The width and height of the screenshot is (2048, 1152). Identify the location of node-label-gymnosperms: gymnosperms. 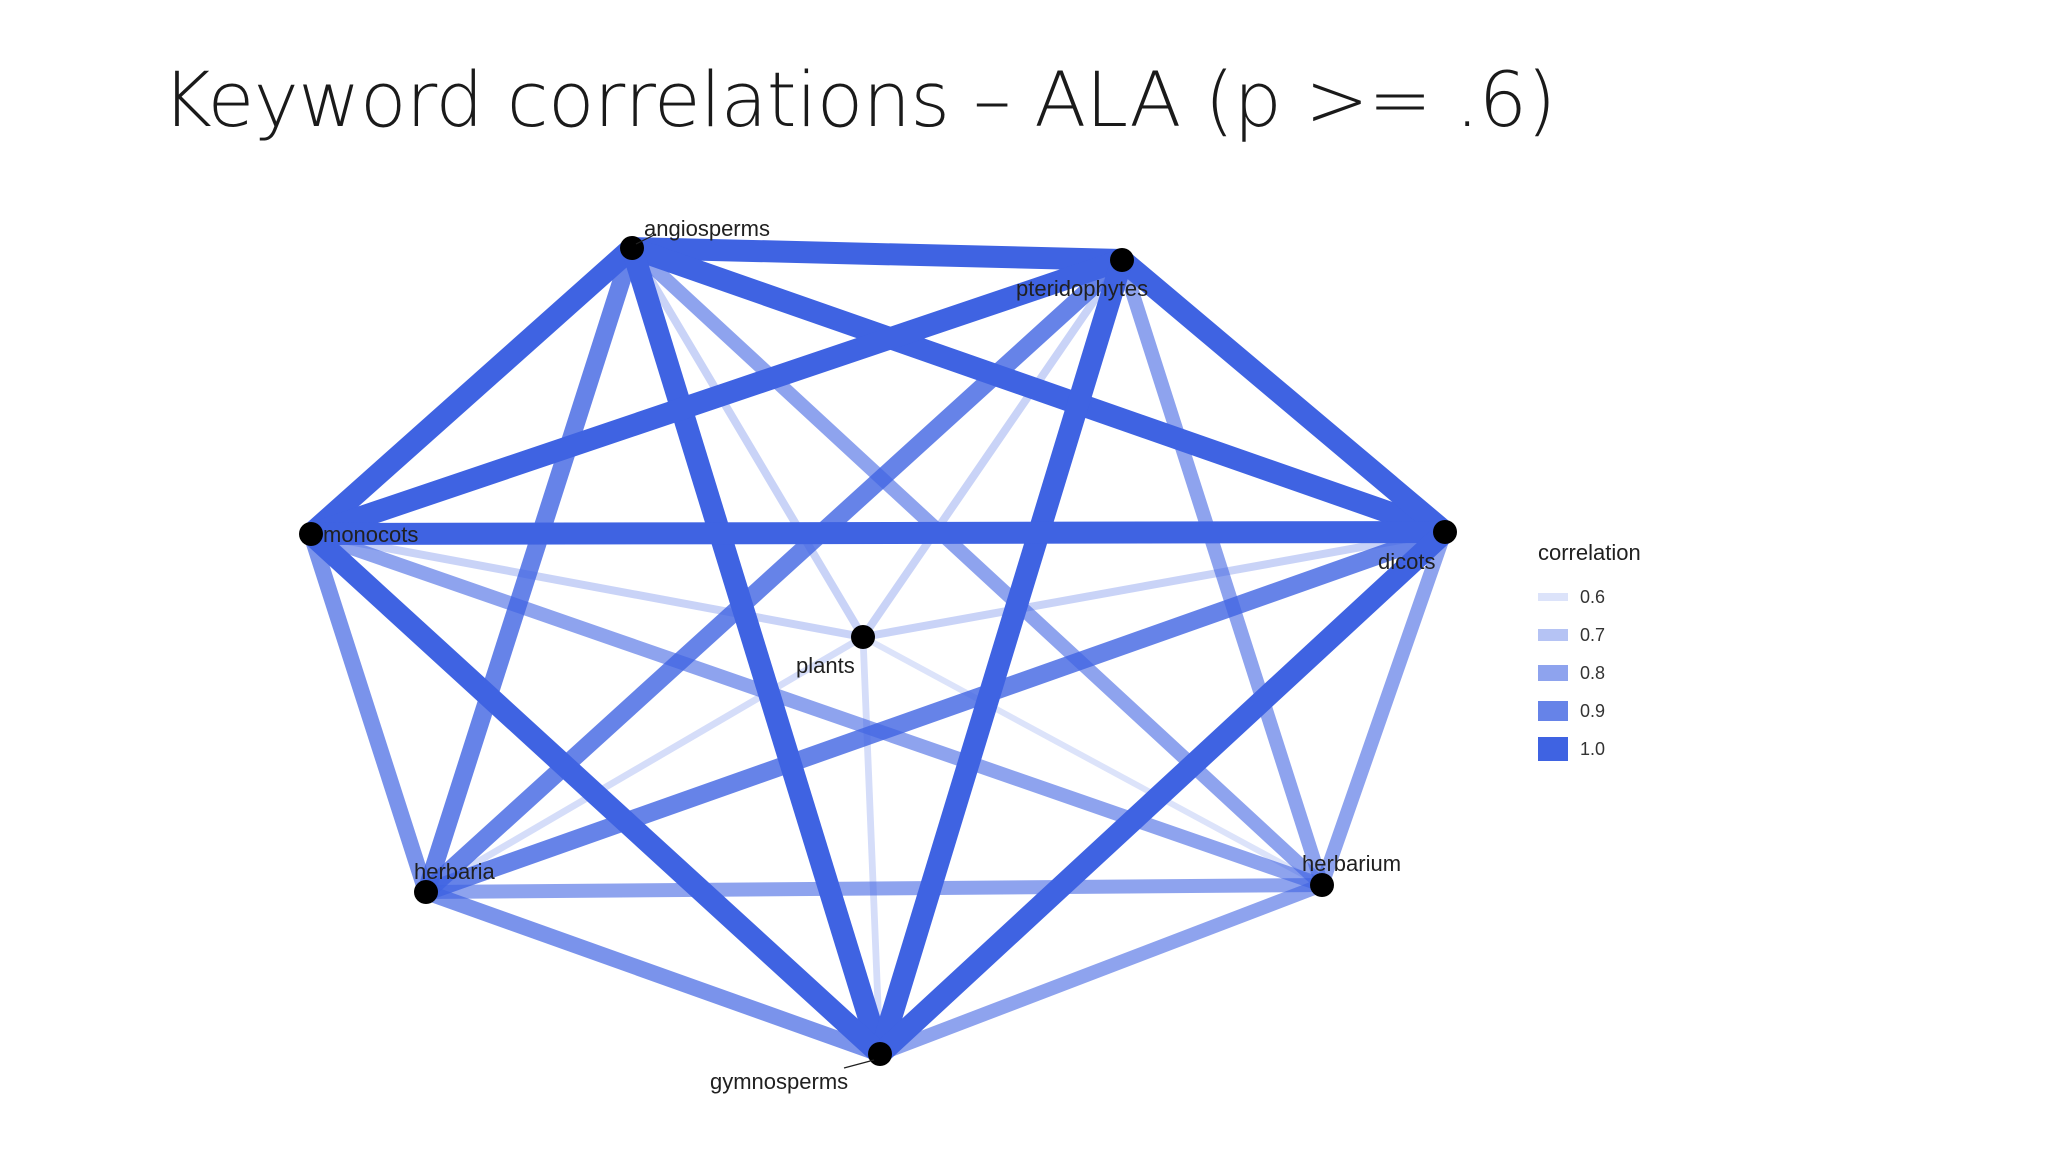
(779, 1081).